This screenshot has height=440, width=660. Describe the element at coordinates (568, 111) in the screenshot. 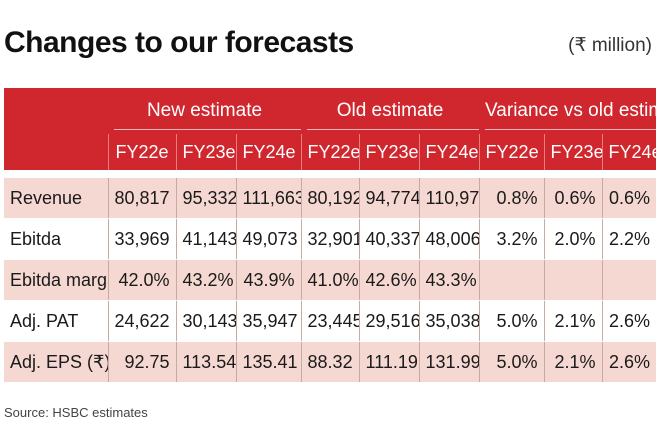

I see `group-variance: Variance vs old estimates` at that location.